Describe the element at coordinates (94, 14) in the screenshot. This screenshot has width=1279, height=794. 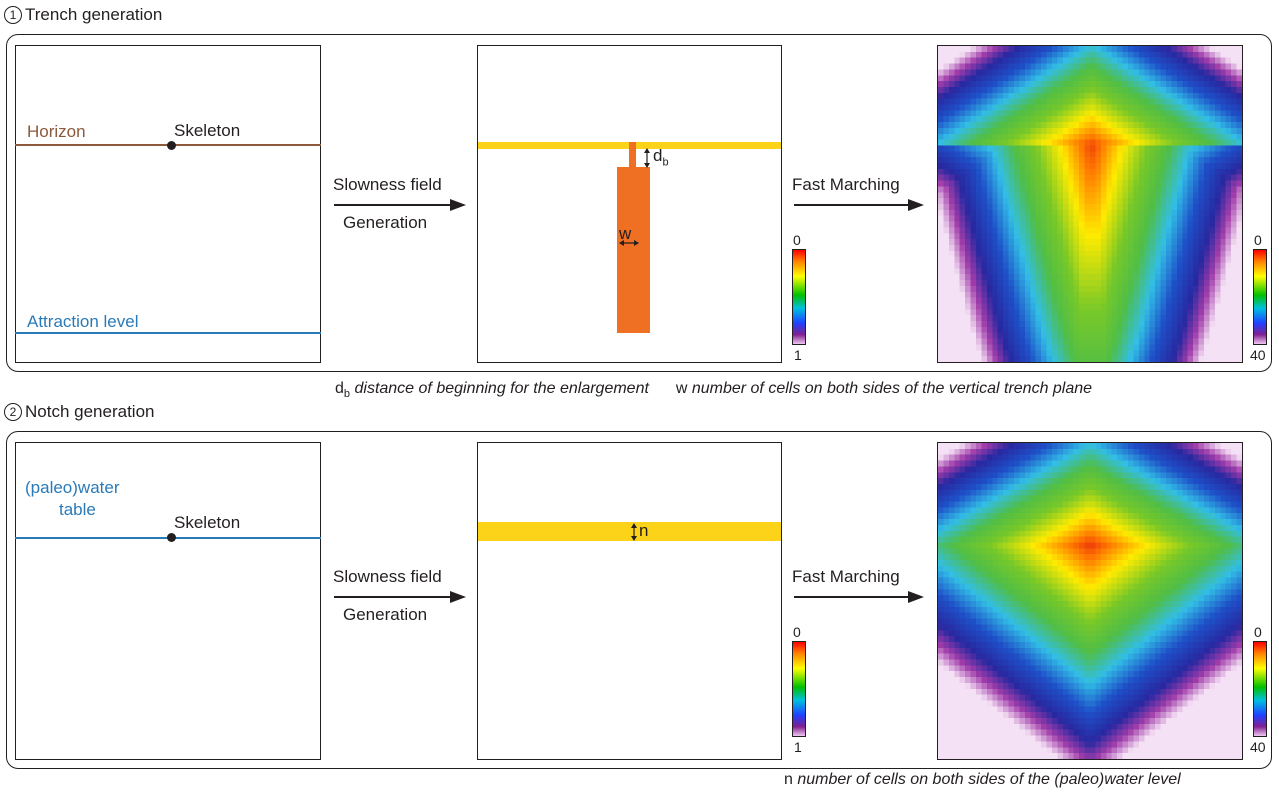
I see `trench-section-label: Trench generation` at that location.